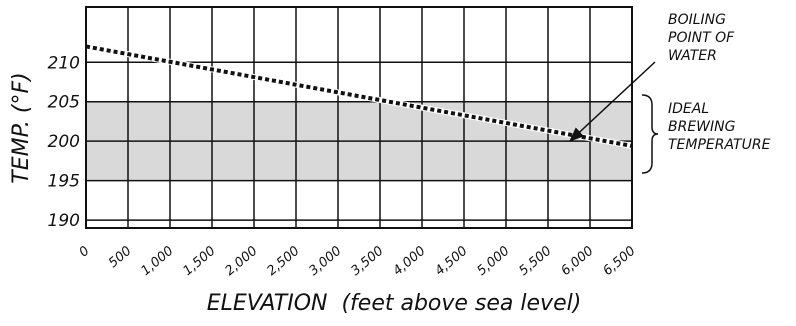 The image size is (796, 326). What do you see at coordinates (612, 102) in the screenshot?
I see `boiling-pointer-arrow` at bounding box center [612, 102].